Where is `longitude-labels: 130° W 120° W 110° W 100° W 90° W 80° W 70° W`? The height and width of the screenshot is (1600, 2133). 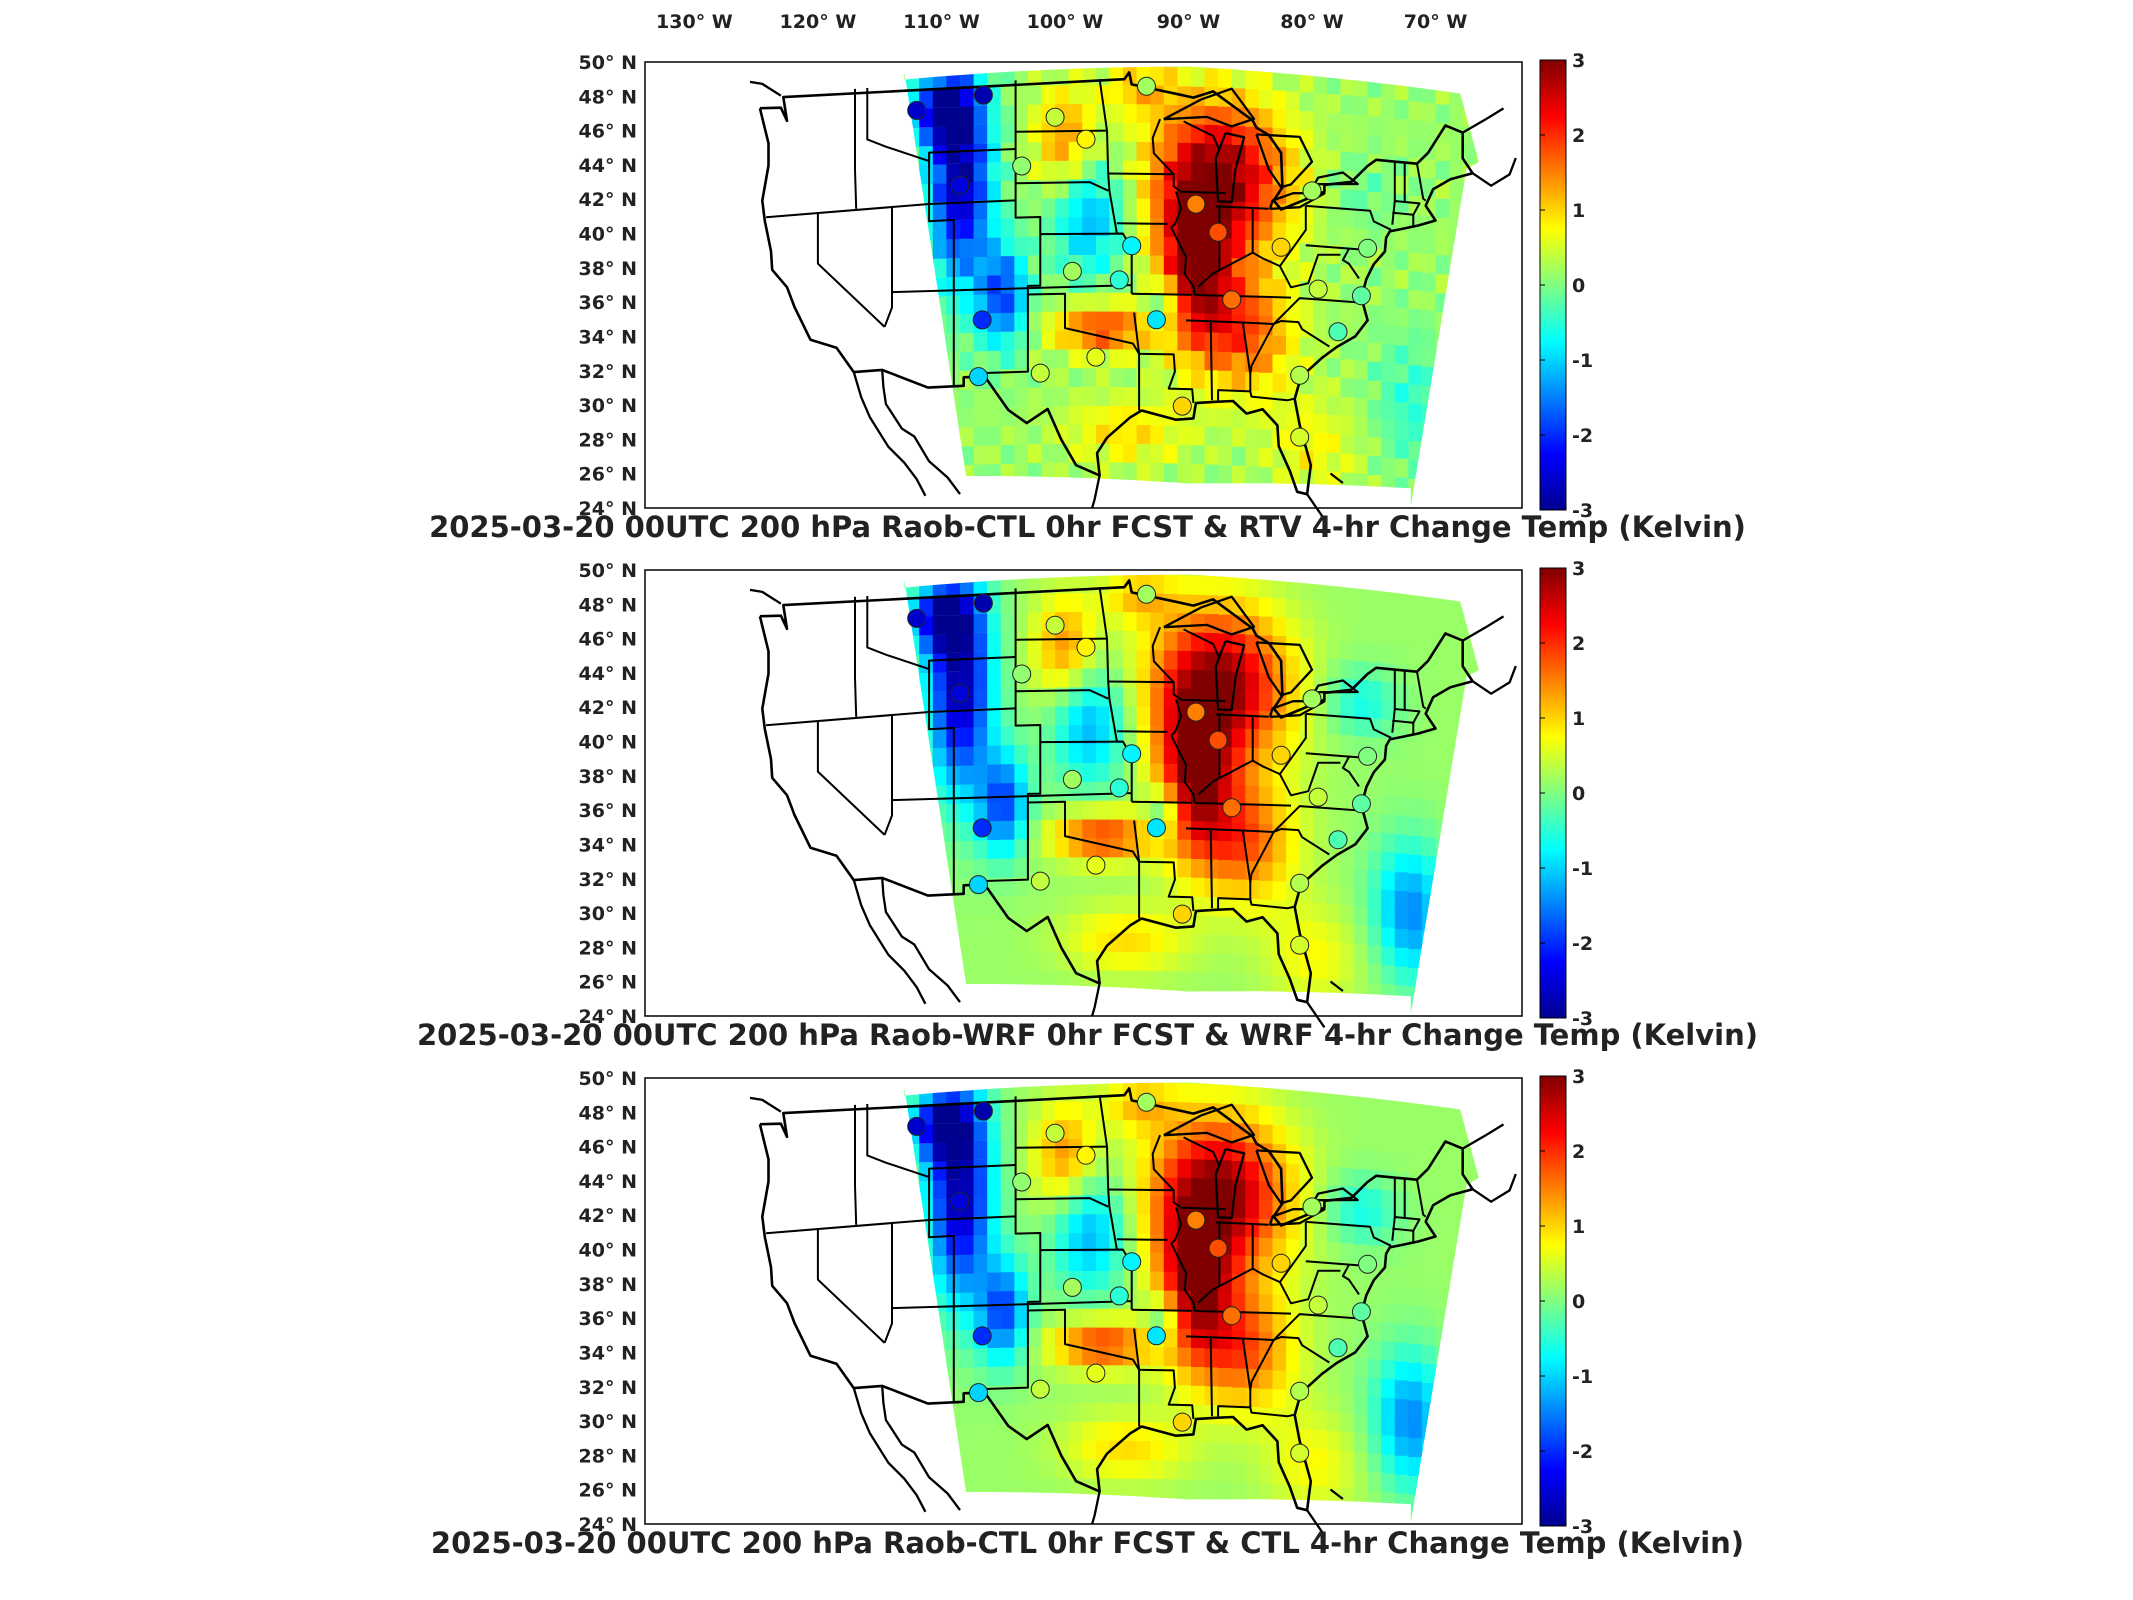
longitude-labels: 130° W 120° W 110° W 100° W 90° W 80° W 70° W is located at coordinates (1061, 22).